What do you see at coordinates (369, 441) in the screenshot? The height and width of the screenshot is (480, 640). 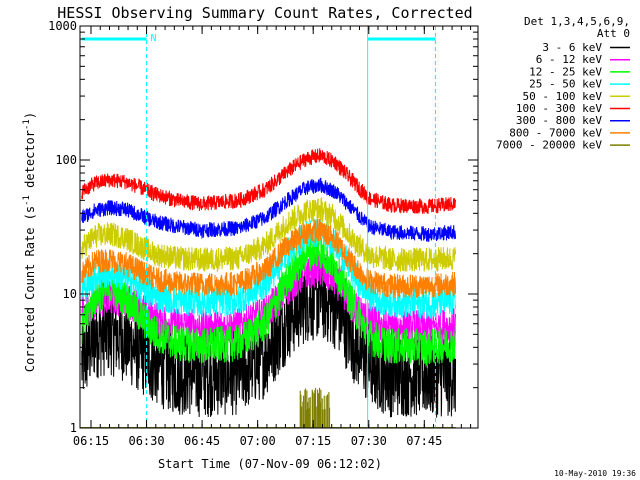 I see `x-tick-label: 07:30` at bounding box center [369, 441].